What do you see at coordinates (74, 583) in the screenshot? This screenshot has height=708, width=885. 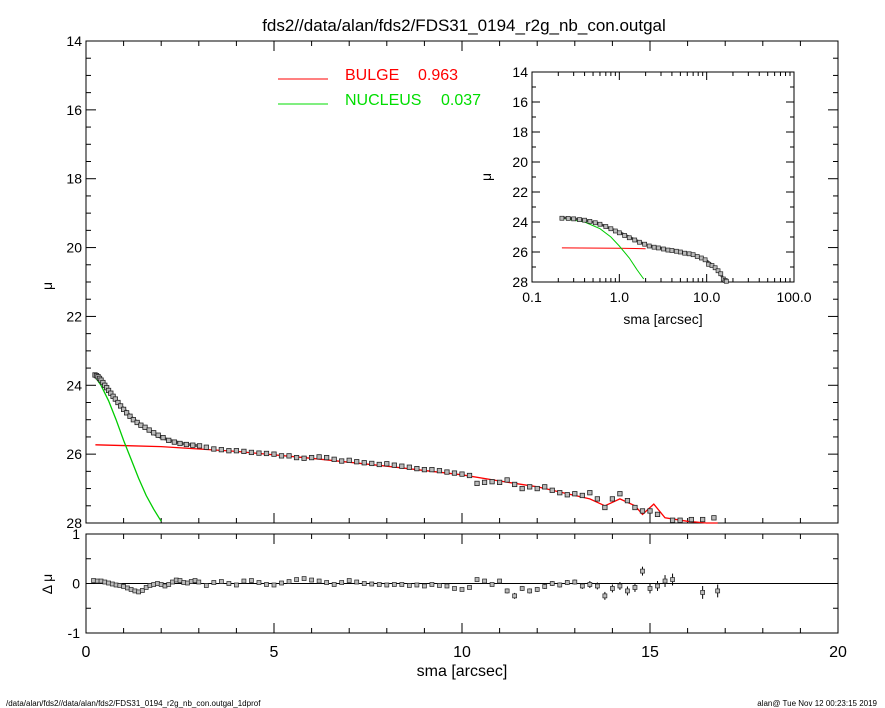 I see `residual-y-tick-labels: -1 0 1` at bounding box center [74, 583].